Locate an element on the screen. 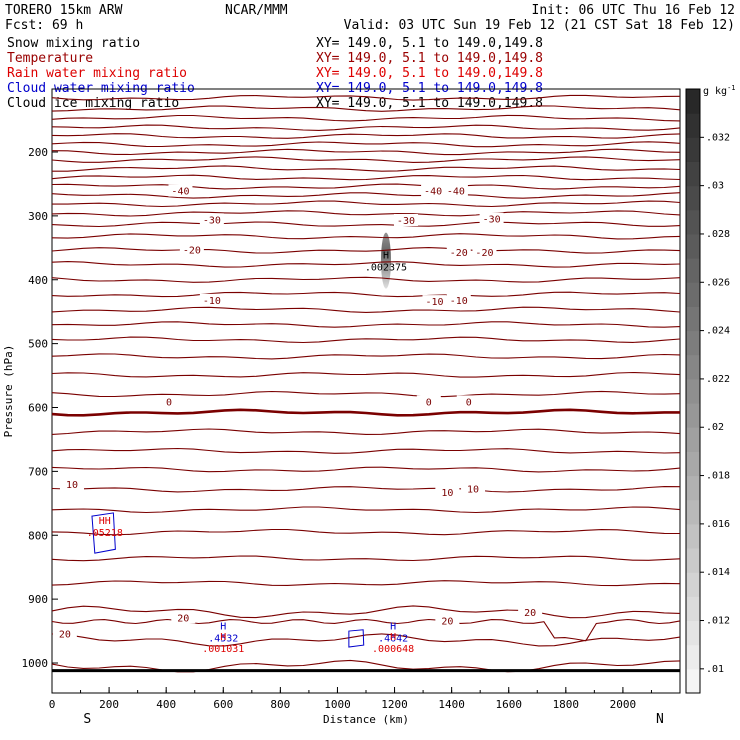  x-tick-label: 400 is located at coordinates (166, 704).